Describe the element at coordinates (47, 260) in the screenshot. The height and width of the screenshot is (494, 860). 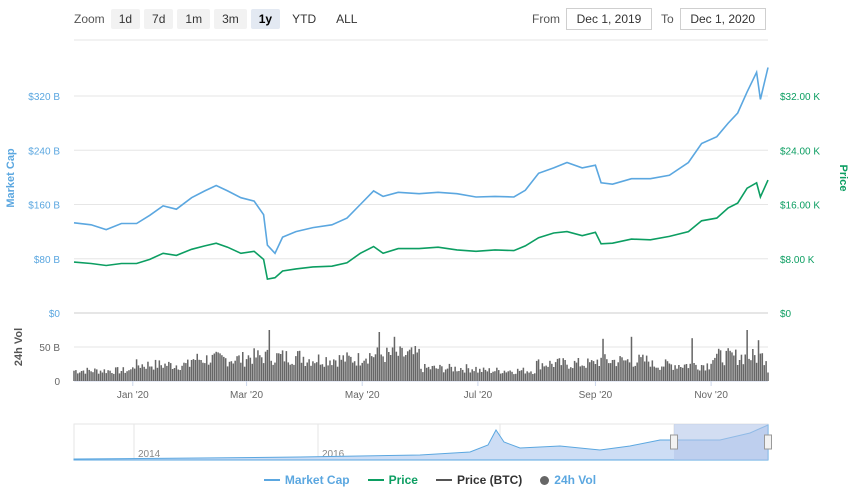
I see `y-left-tick-label: $80 B` at that location.